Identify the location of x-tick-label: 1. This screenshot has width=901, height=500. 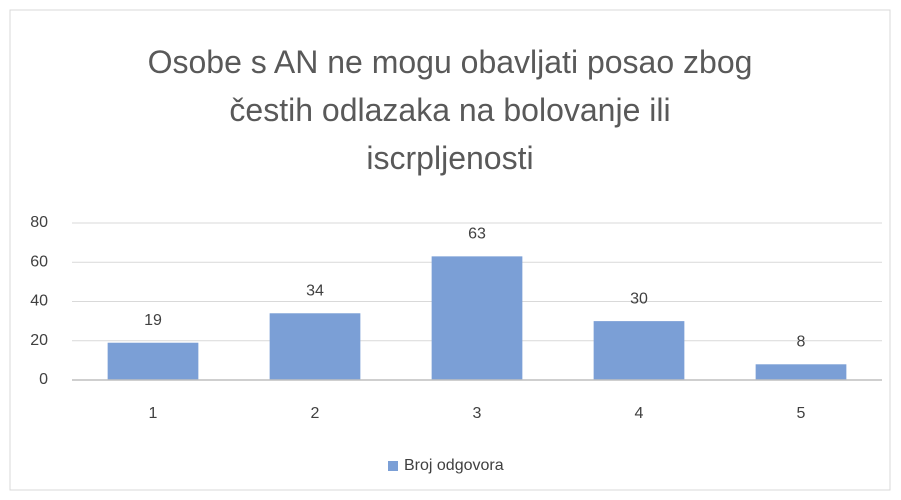
(153, 413).